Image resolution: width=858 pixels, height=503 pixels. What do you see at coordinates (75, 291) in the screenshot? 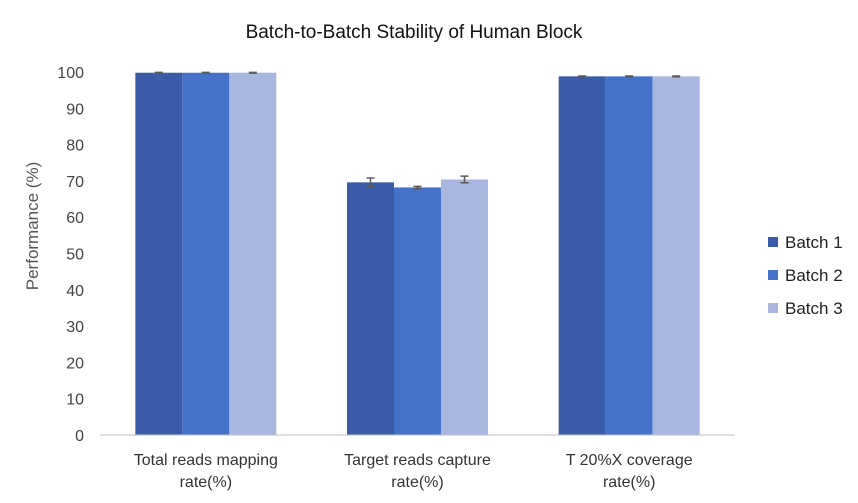
I see `y-tick-label: 40` at bounding box center [75, 291].